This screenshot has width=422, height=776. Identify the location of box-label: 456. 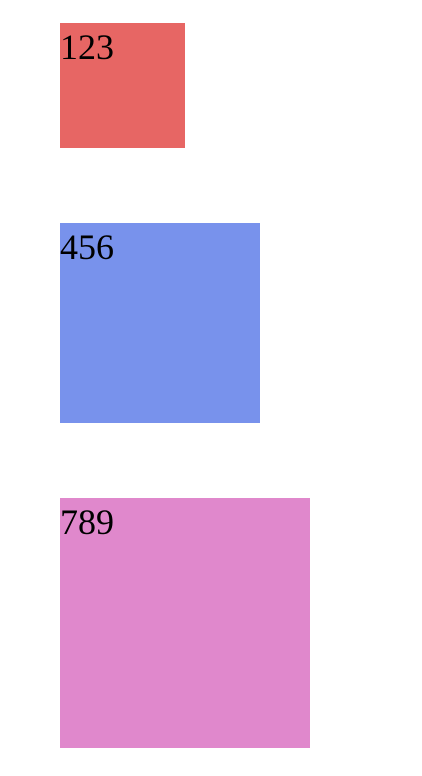
(87, 247).